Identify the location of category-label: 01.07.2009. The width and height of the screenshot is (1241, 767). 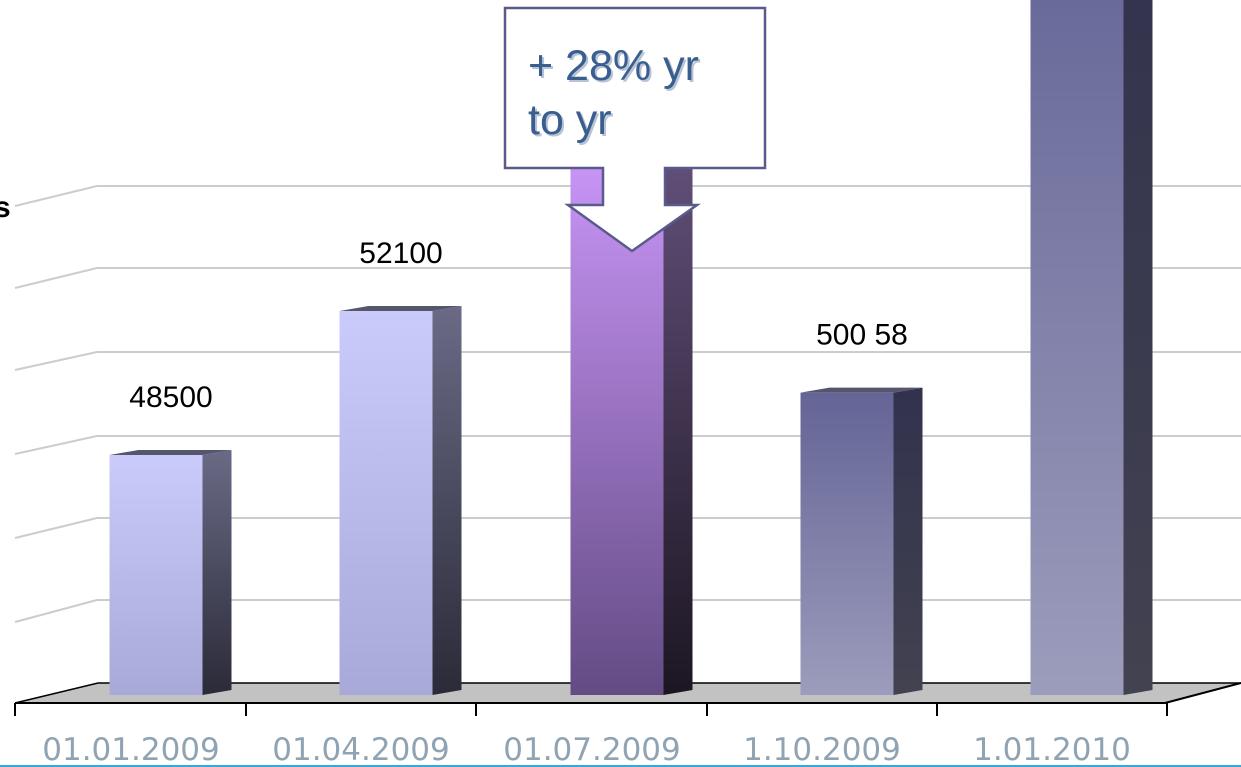
(592, 749).